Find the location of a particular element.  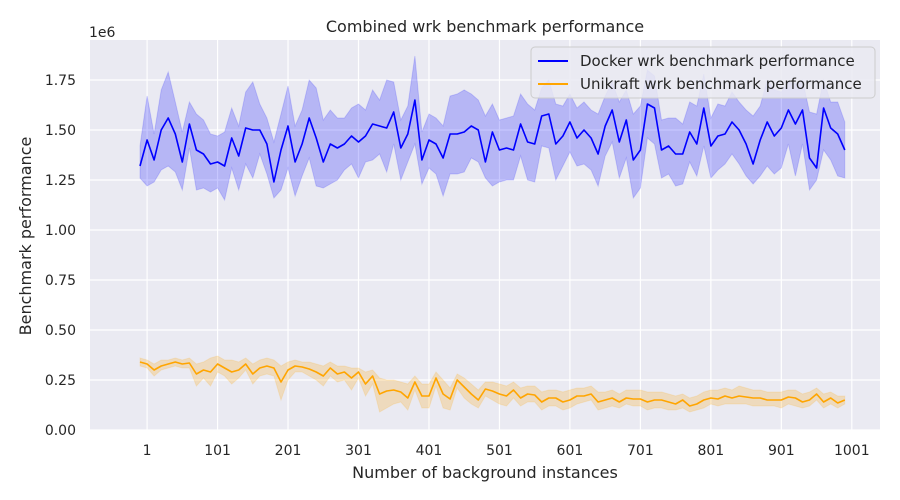

series-line-docker is located at coordinates (492, 141).